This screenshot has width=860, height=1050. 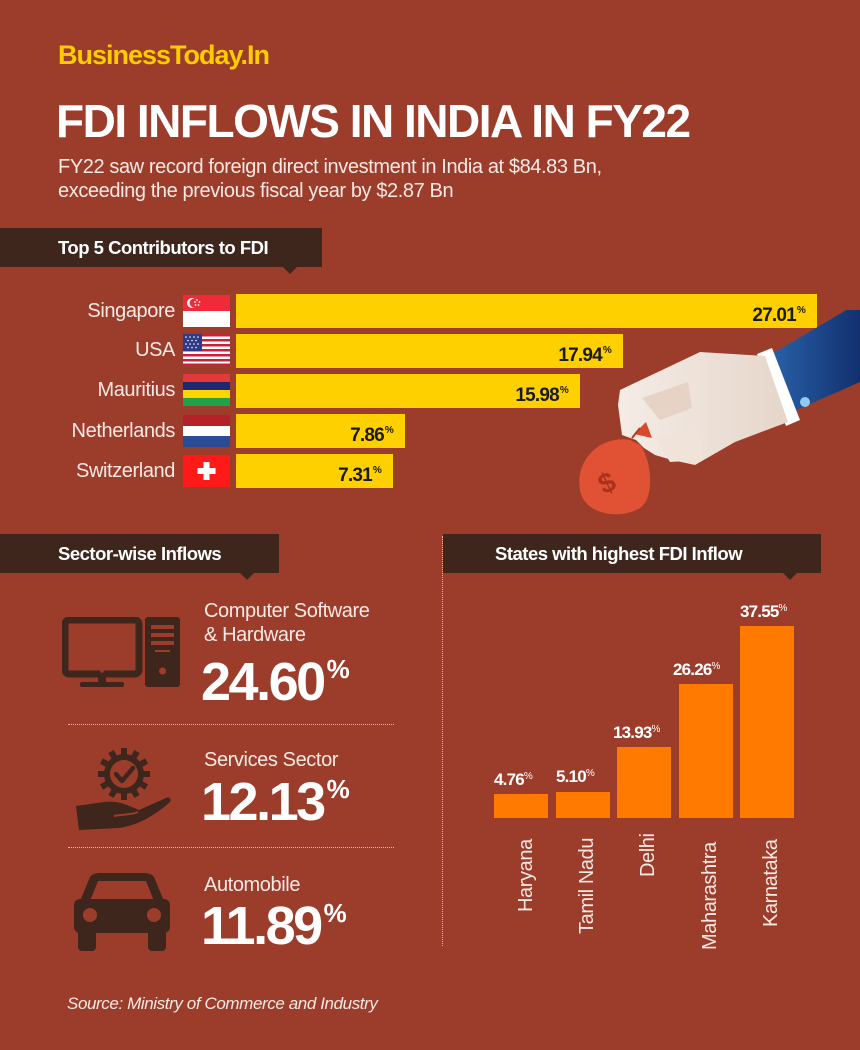 What do you see at coordinates (124, 792) in the screenshot?
I see `service-hand-icon` at bounding box center [124, 792].